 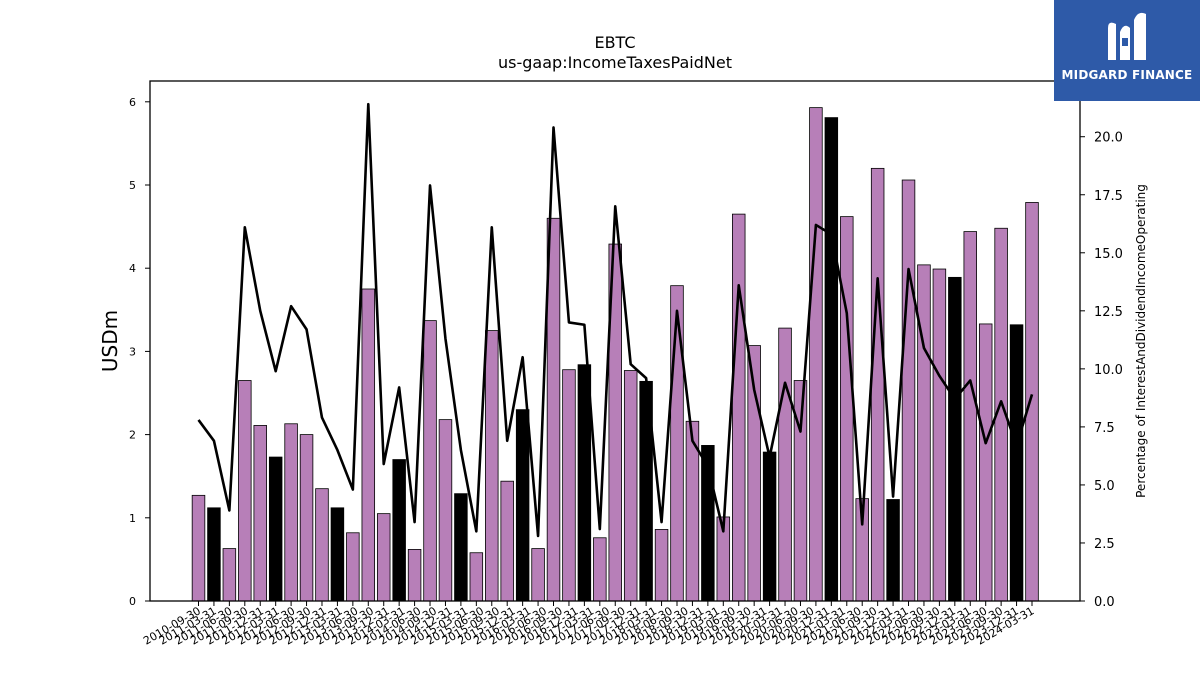 I want to click on y-tick-label: 4, so click(x=132, y=268).